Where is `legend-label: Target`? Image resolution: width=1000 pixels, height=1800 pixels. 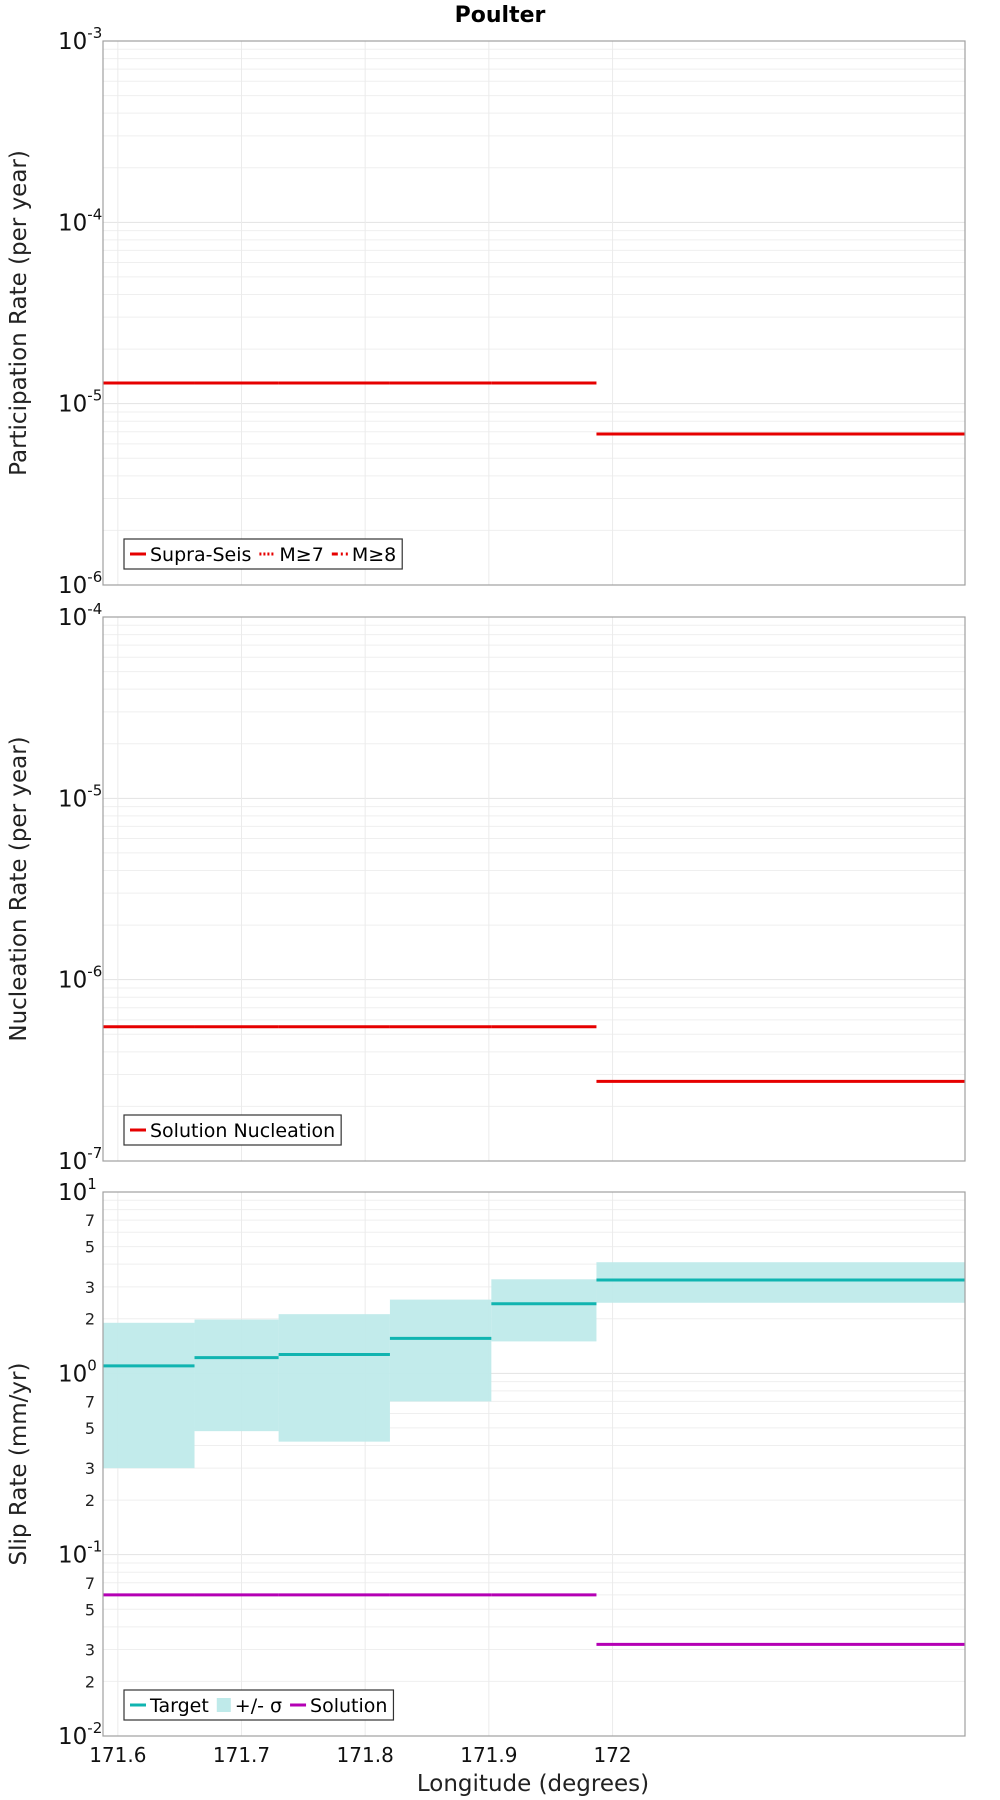
legend-label: Target is located at coordinates (179, 1706).